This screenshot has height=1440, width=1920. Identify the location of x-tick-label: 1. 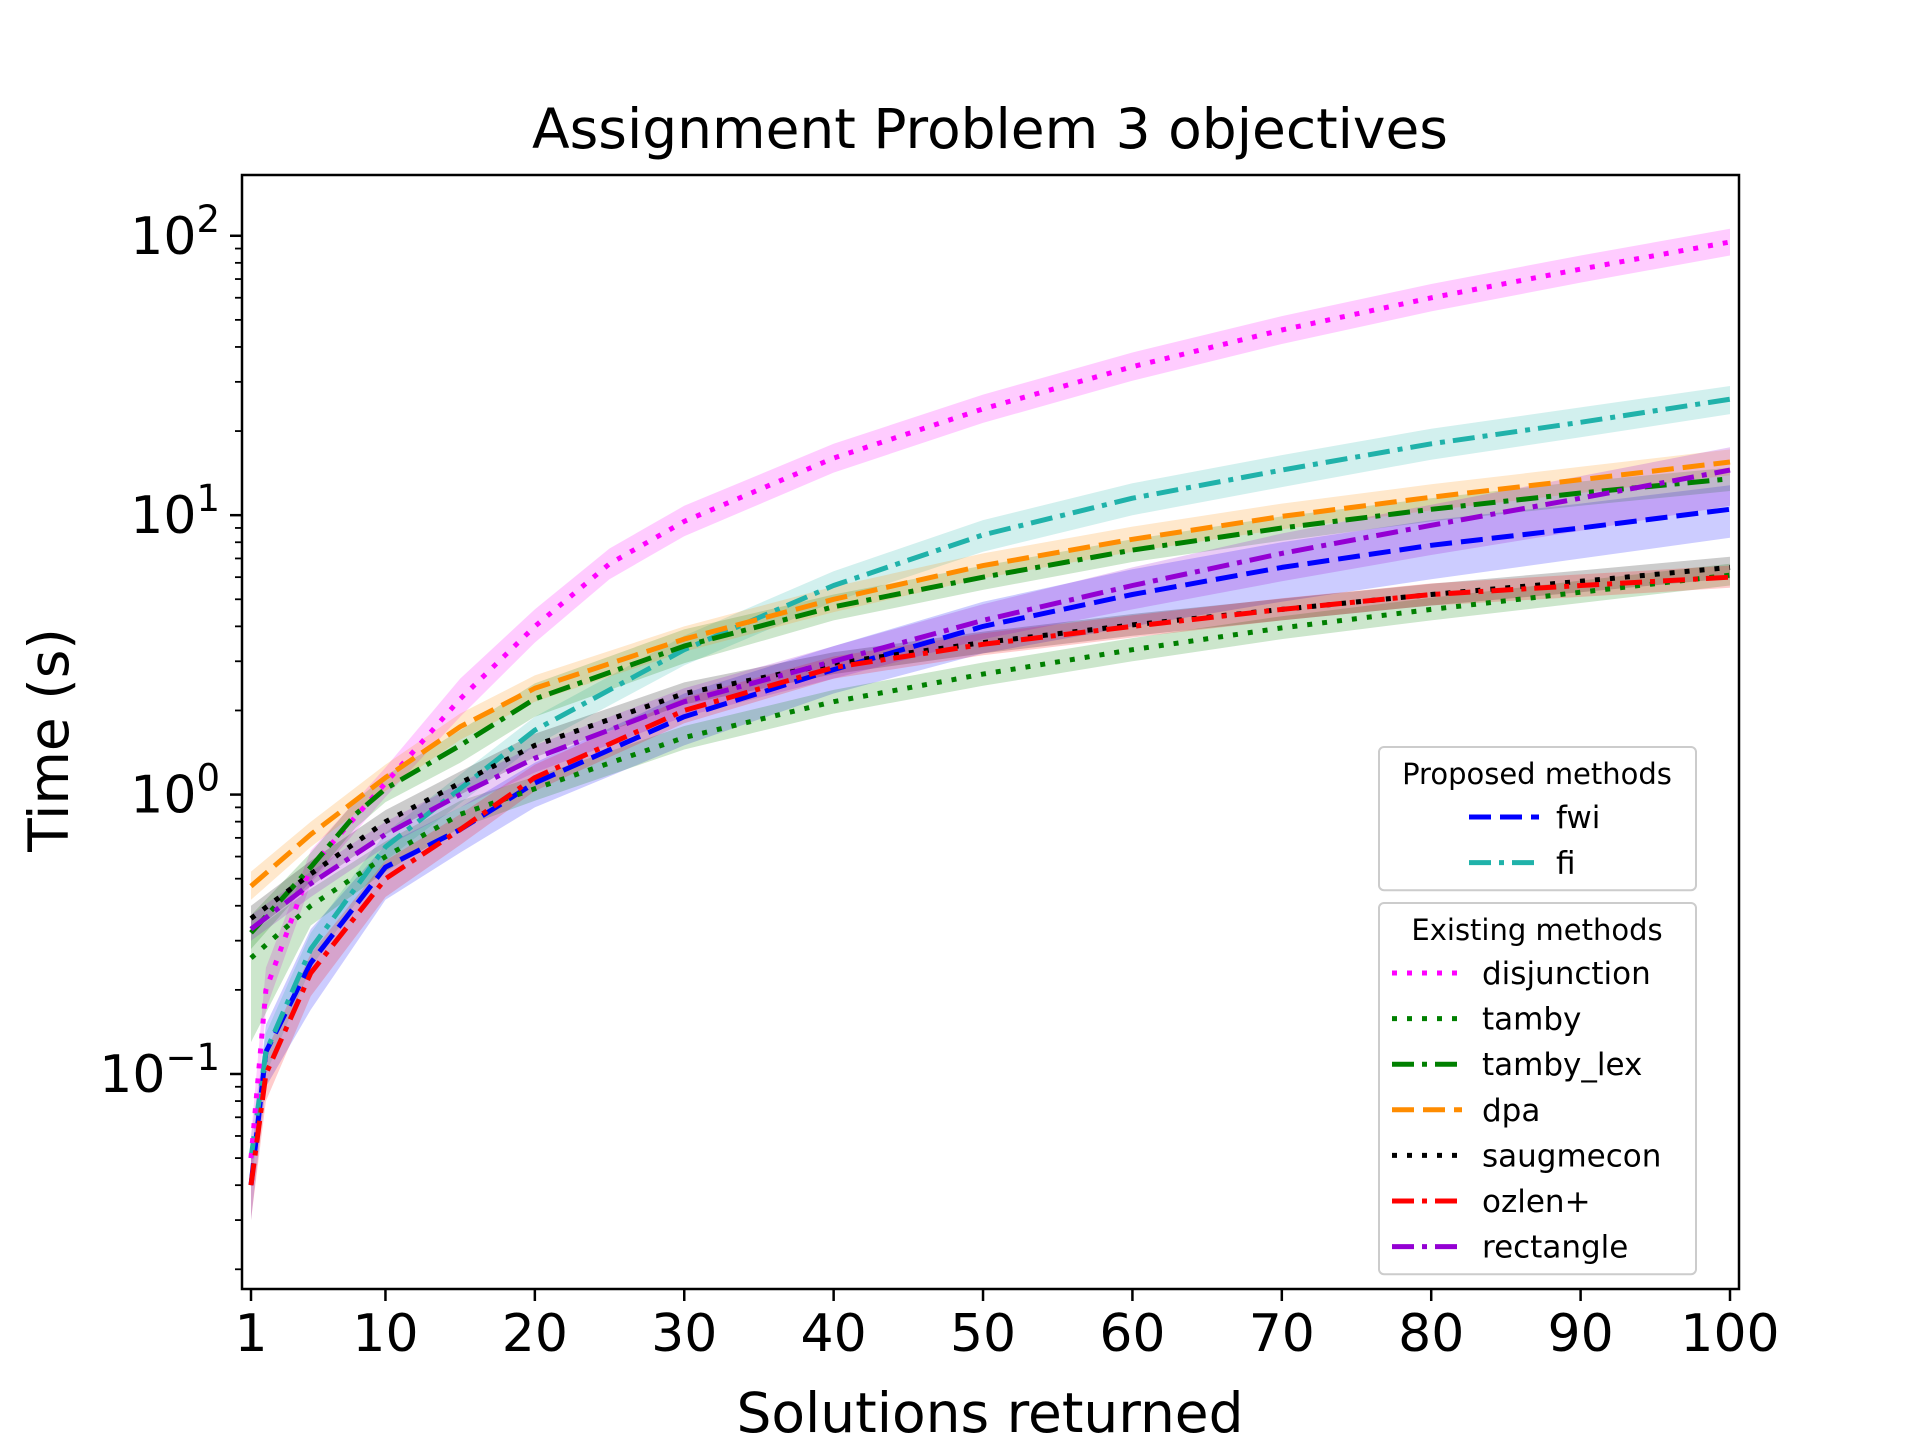
(250, 1334).